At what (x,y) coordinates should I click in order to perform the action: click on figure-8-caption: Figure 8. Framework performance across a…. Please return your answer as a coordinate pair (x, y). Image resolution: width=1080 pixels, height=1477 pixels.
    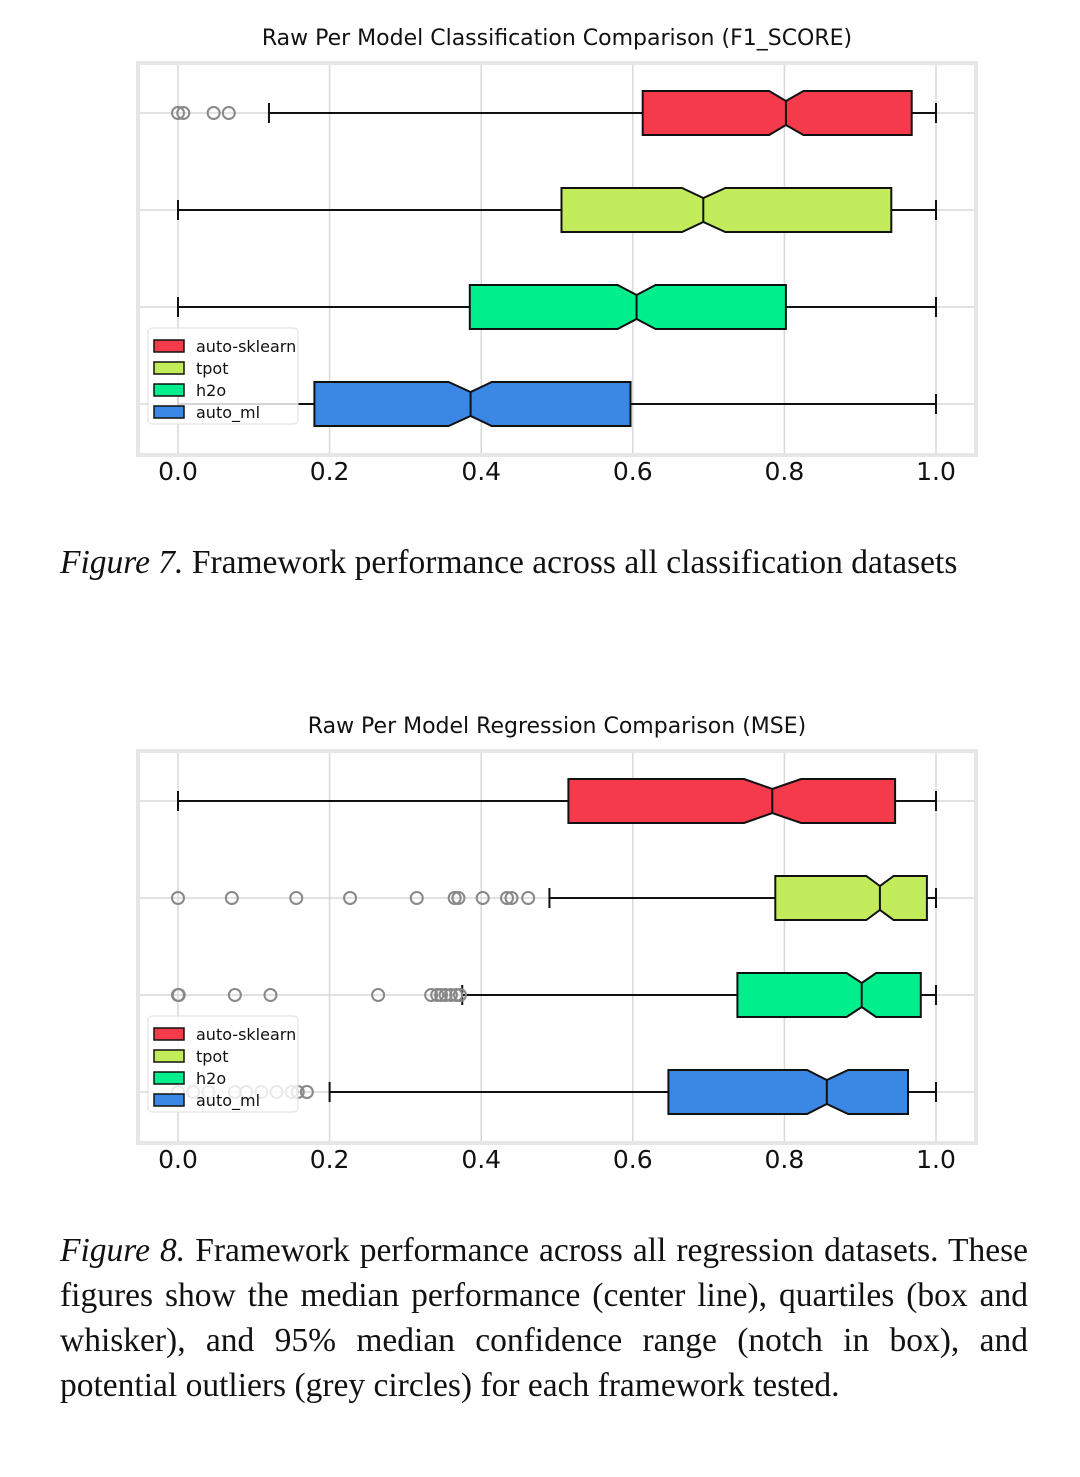
    Looking at the image, I should click on (544, 1318).